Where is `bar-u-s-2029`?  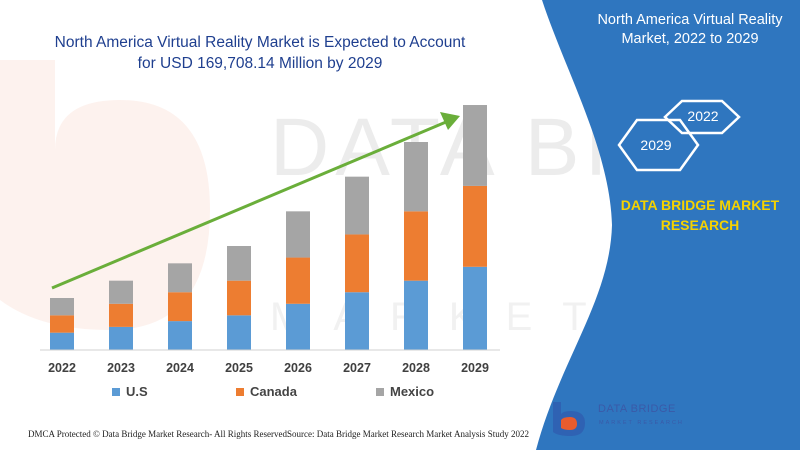 bar-u-s-2029 is located at coordinates (475, 308).